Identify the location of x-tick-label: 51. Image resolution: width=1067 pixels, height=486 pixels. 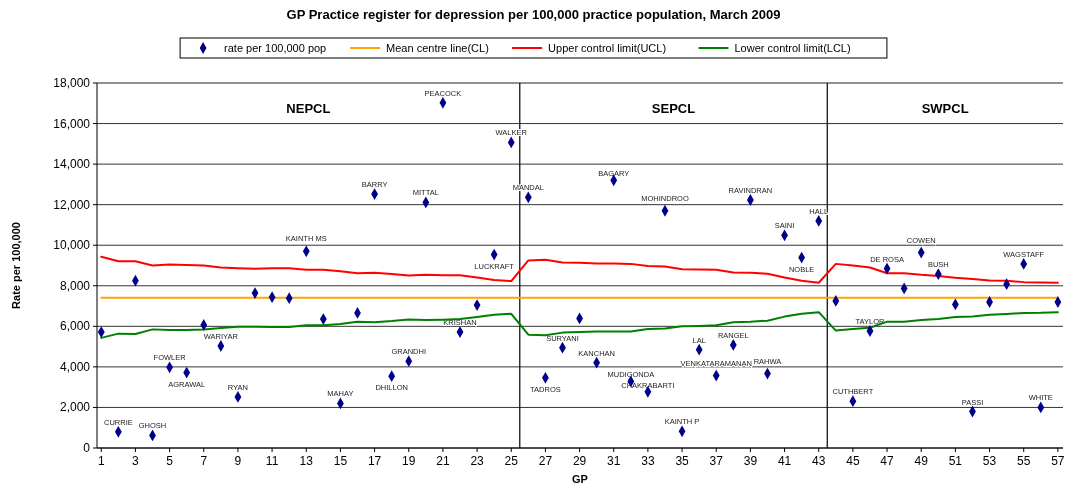
(955, 461).